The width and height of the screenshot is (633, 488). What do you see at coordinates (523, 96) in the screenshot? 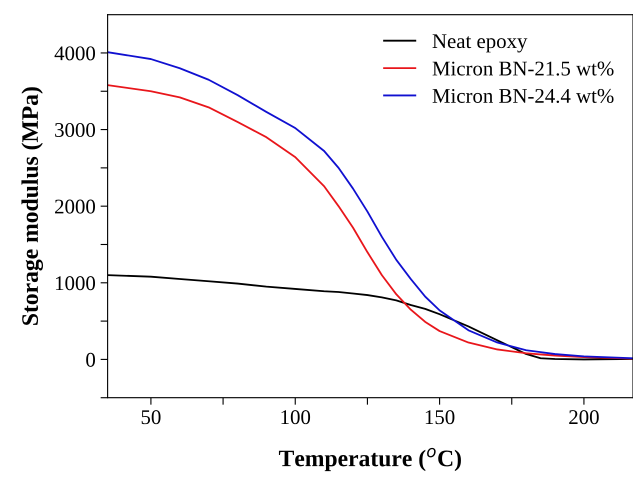
I see `legend-label: Micron BN-24.4 wt%` at bounding box center [523, 96].